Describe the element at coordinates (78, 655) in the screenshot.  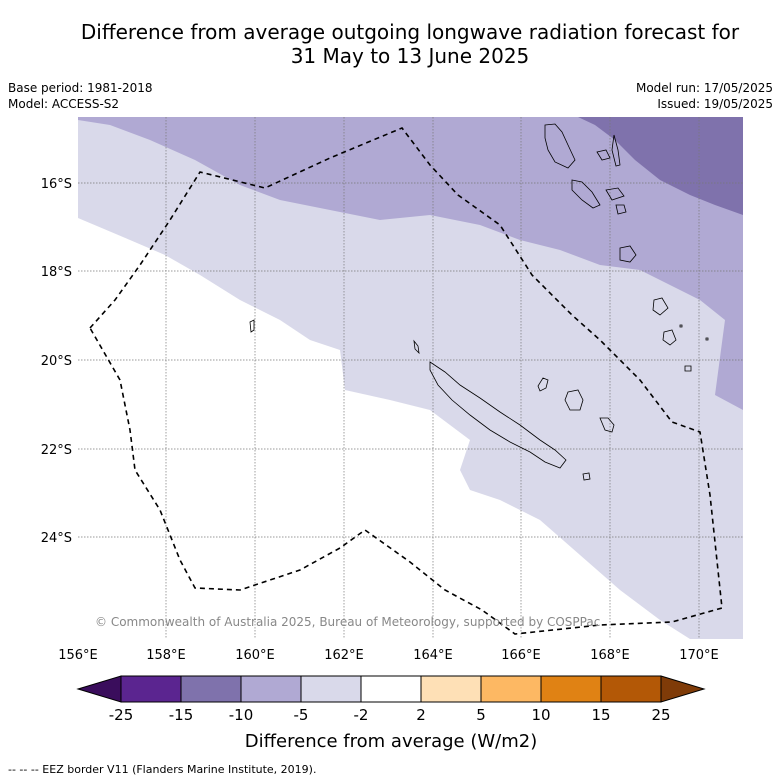
I see `lon-label-156: 156°E` at that location.